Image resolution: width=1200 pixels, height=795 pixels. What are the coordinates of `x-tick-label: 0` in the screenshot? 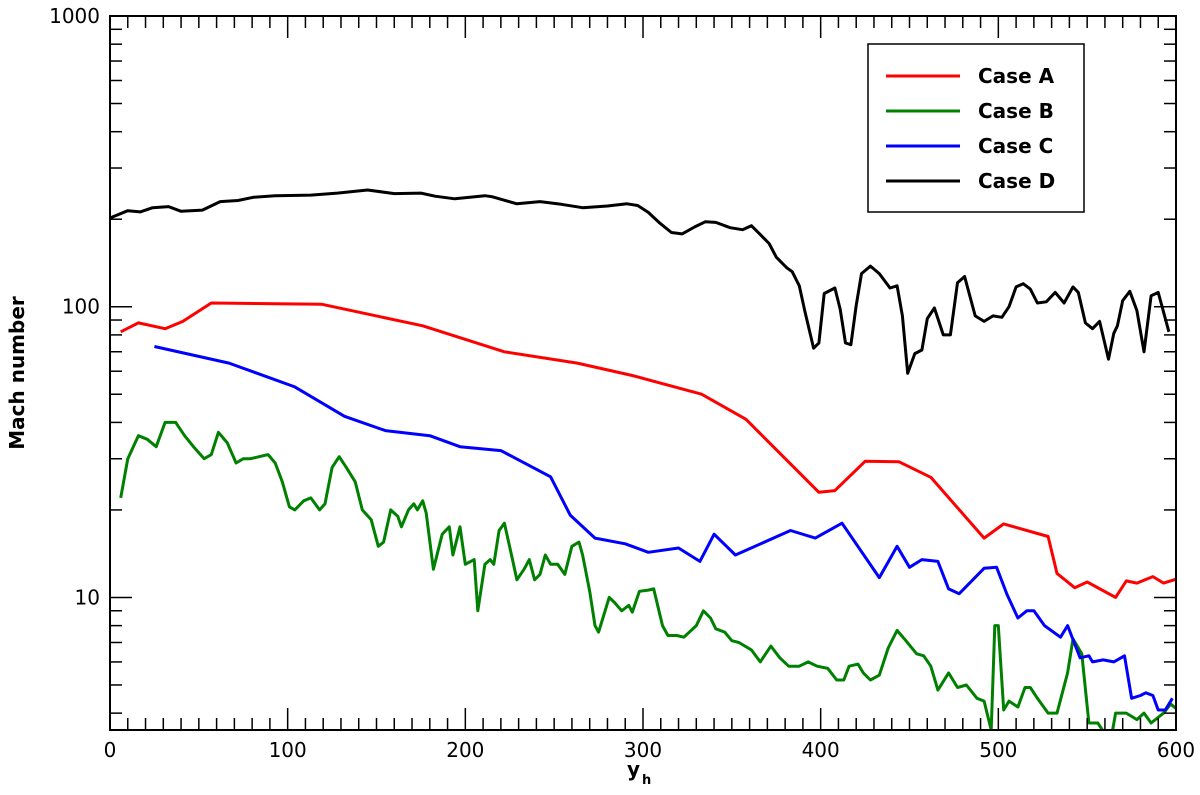 It's located at (110, 750).